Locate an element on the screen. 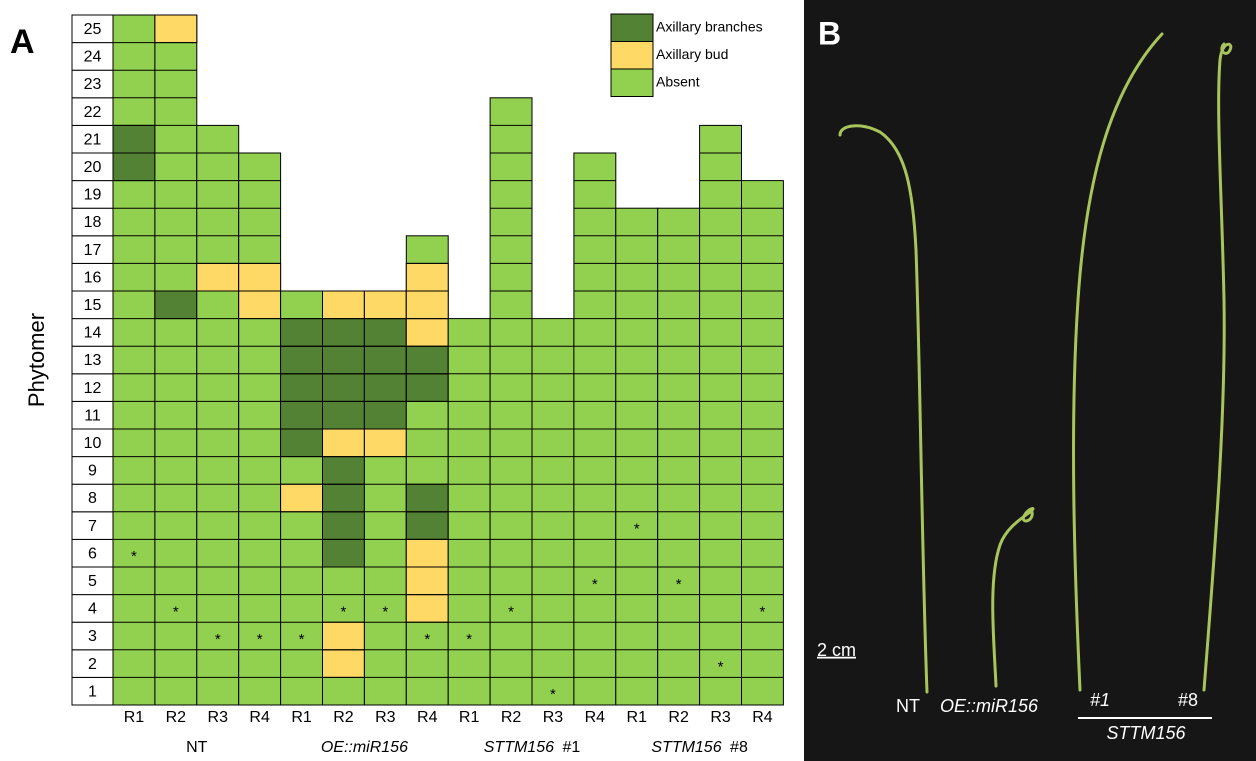 This screenshot has height=761, width=1256. photo-label: OE::miR156 is located at coordinates (989, 706).